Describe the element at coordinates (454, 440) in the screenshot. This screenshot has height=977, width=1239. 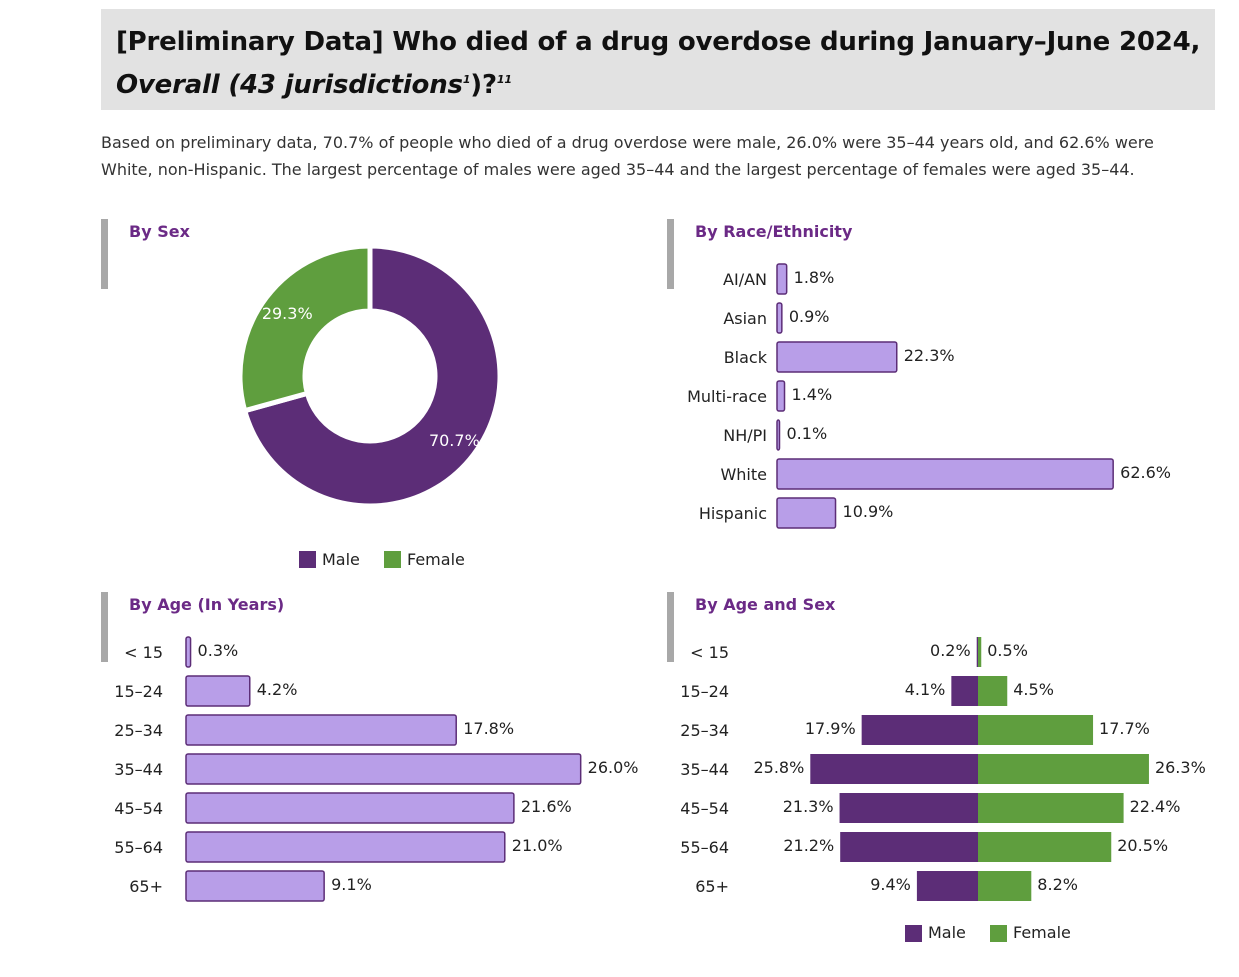
I see `slice-label: 70.7%` at that location.